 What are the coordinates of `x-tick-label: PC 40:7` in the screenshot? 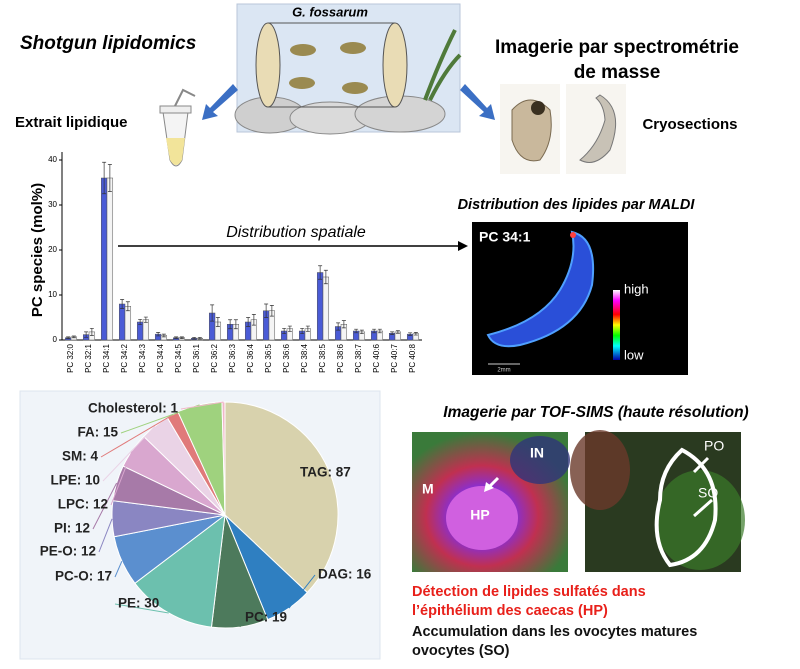 It's located at (394, 357).